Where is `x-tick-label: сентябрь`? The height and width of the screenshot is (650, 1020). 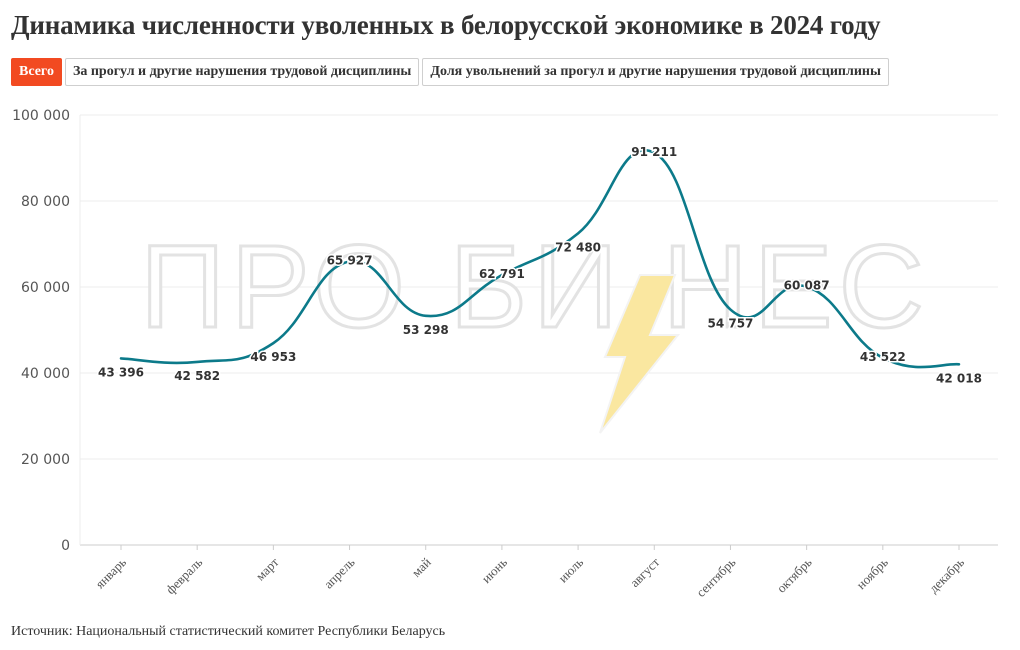 x-tick-label: сентябрь is located at coordinates (715, 576).